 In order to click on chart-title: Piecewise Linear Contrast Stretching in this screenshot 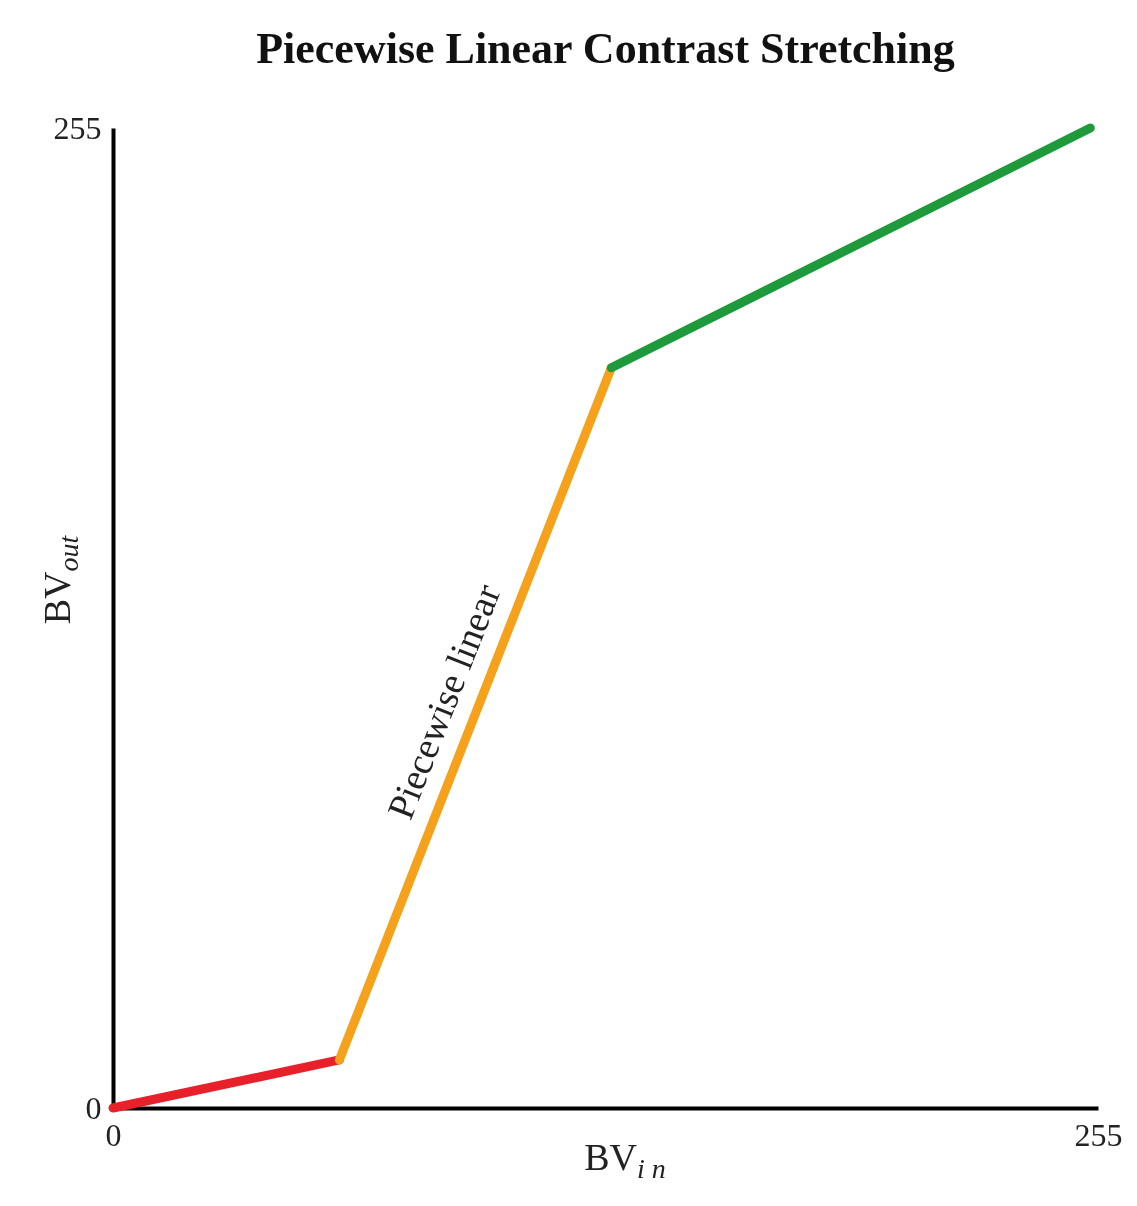, I will do `click(605, 48)`.